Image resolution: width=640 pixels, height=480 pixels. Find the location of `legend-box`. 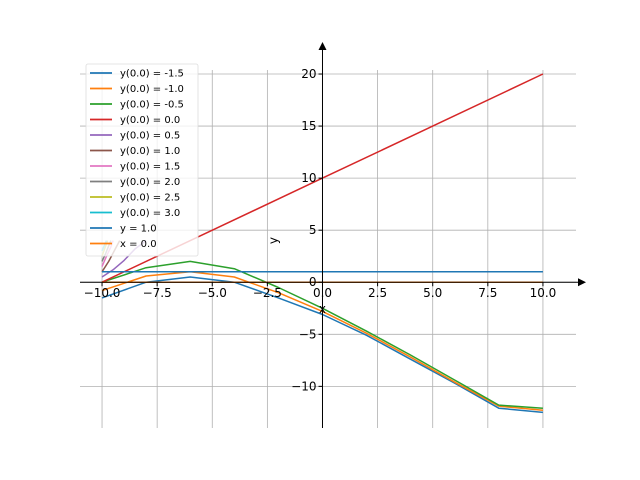

legend-box is located at coordinates (142, 160).